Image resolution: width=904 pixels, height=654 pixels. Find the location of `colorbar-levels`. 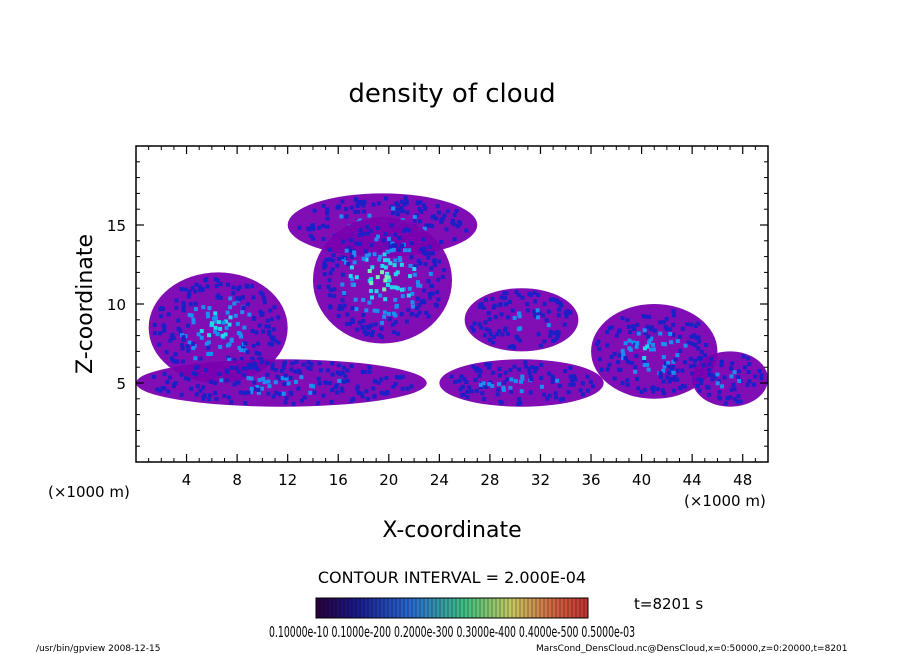

colorbar-levels is located at coordinates (452, 608).